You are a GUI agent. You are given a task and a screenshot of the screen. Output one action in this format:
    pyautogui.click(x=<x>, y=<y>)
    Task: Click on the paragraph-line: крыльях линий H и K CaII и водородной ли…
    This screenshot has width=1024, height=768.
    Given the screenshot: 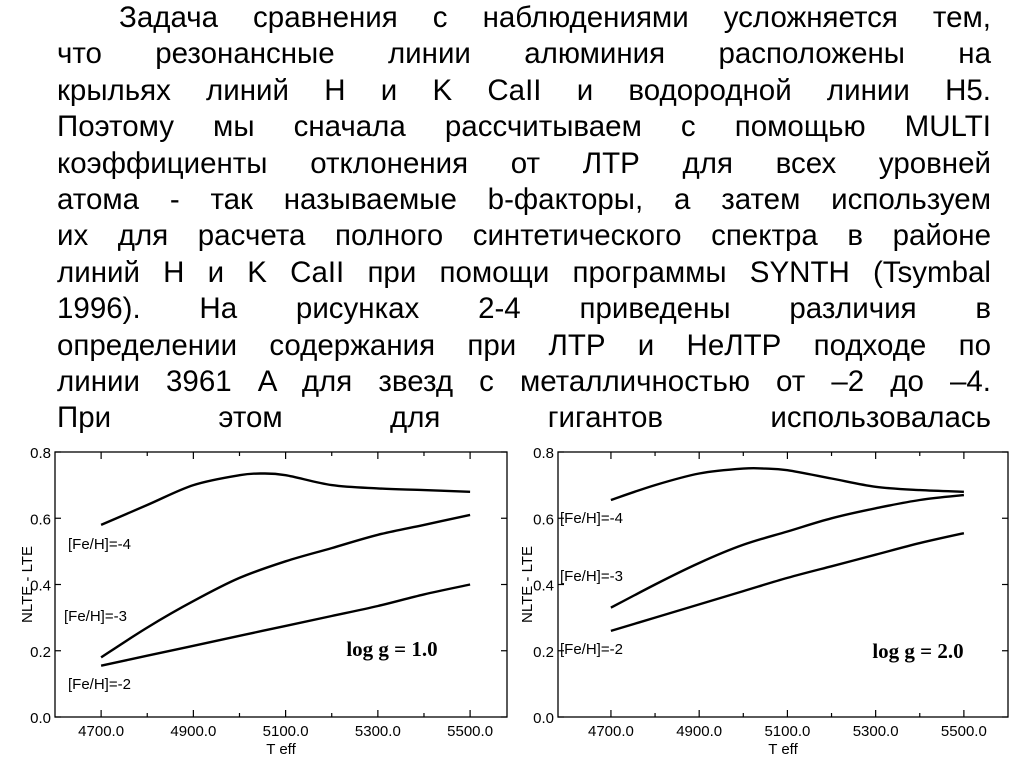 What is the action you would take?
    pyautogui.click(x=524, y=90)
    